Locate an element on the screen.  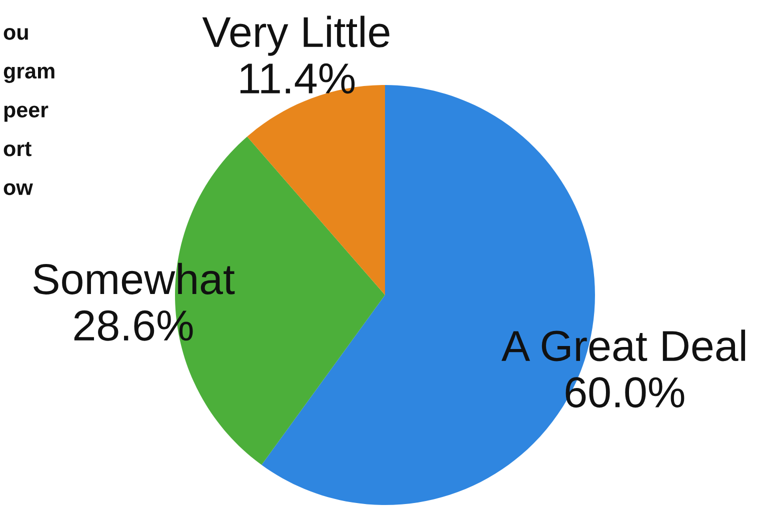
data-label: 11.4% is located at coordinates (297, 78).